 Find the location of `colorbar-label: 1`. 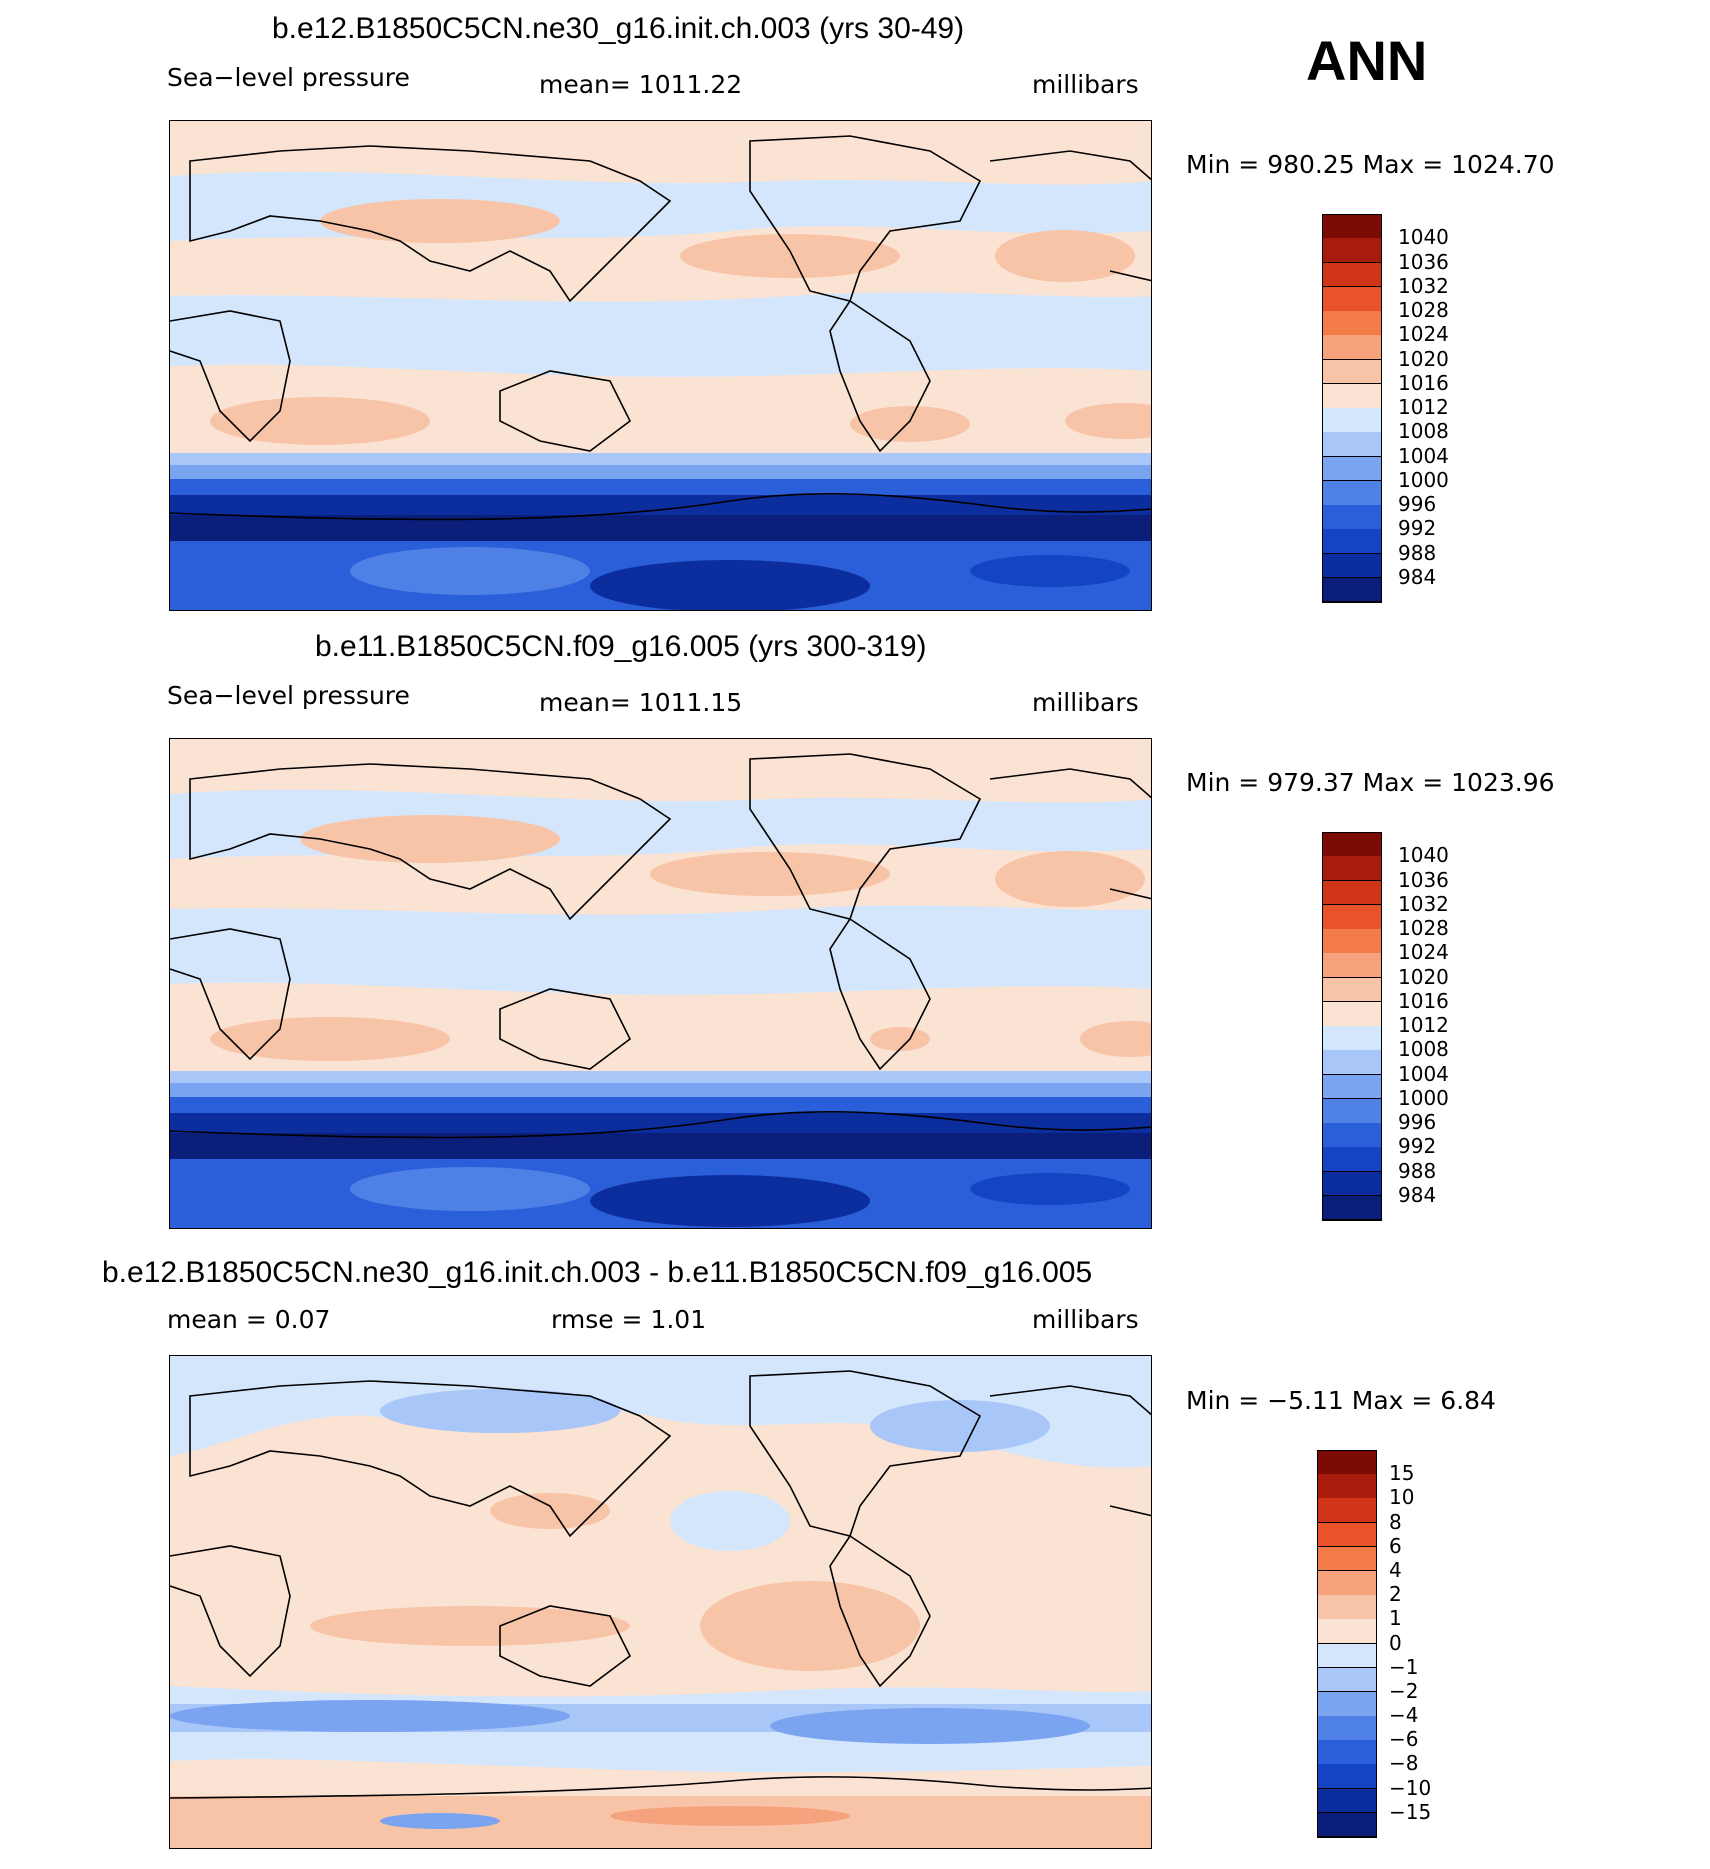

colorbar-label: 1 is located at coordinates (1395, 1618).